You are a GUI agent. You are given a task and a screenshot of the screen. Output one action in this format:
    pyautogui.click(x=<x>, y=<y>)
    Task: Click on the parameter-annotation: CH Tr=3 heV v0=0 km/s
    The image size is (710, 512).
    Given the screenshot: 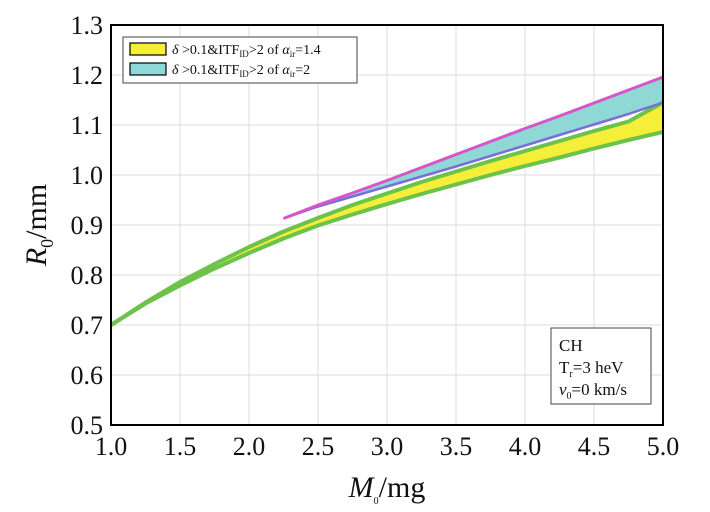 What is the action you would take?
    pyautogui.click(x=601, y=366)
    